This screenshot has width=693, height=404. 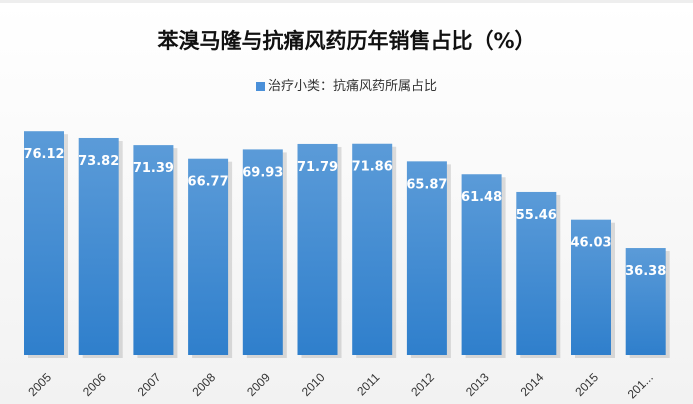 I want to click on x-tick-label: 2005, so click(x=39, y=384).